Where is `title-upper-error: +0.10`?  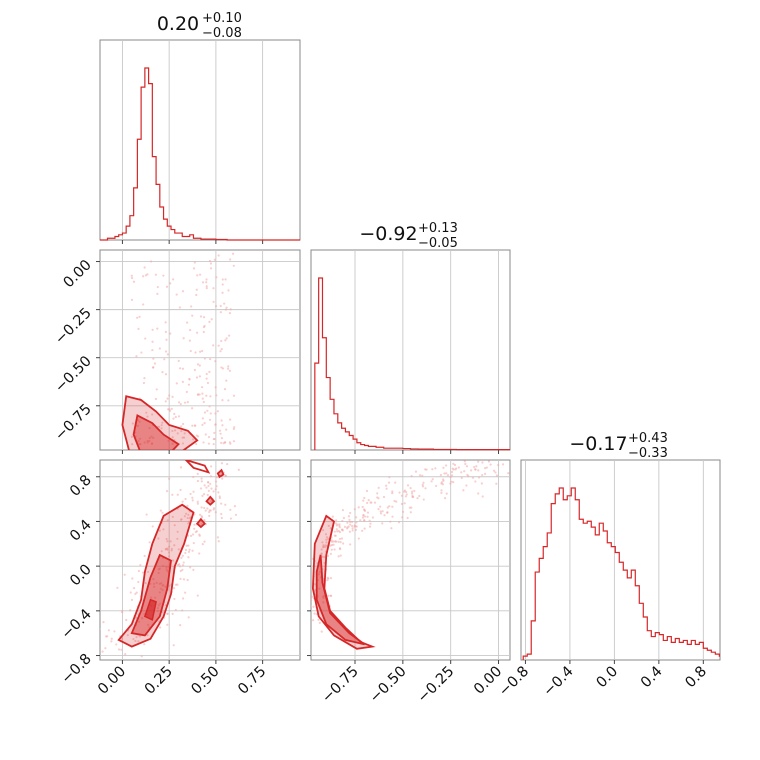 title-upper-error: +0.10 is located at coordinates (222, 18).